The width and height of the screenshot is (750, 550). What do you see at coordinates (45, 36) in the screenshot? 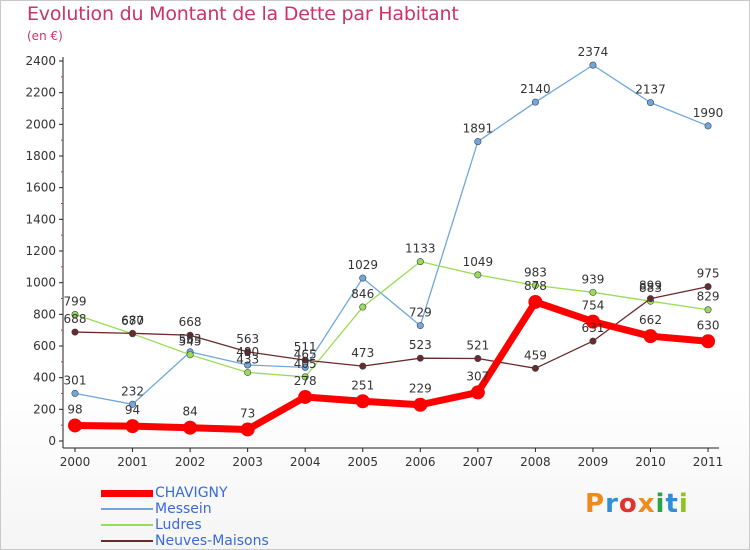
I see `chart-unit: (en €)` at bounding box center [45, 36].